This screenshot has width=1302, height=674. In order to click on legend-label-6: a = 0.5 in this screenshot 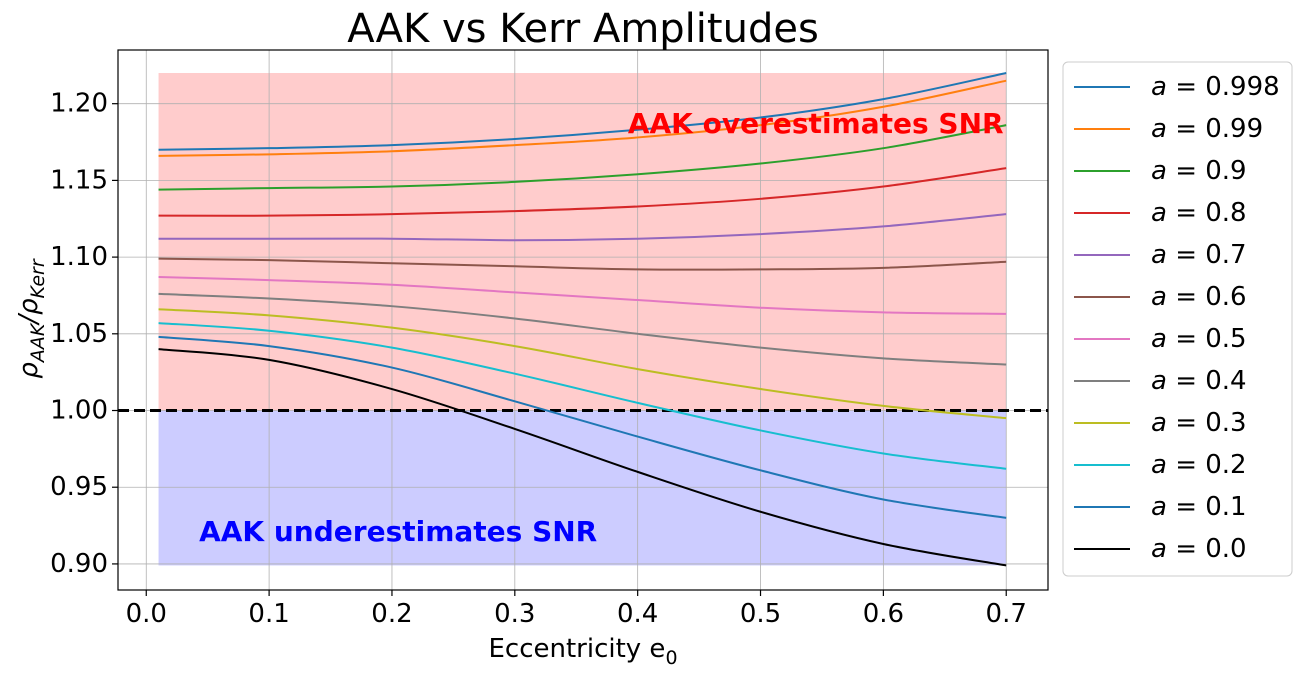, I will do `click(1199, 339)`.